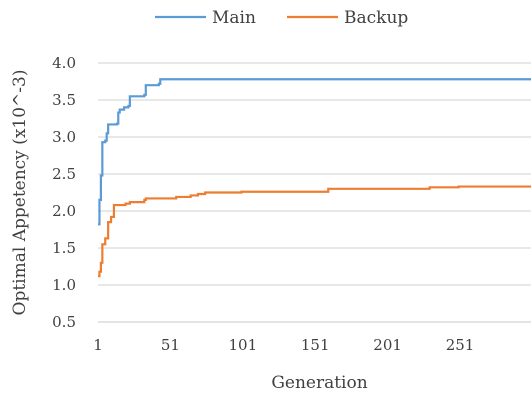  I want to click on y-tick-label: 3.0, so click(64, 137).